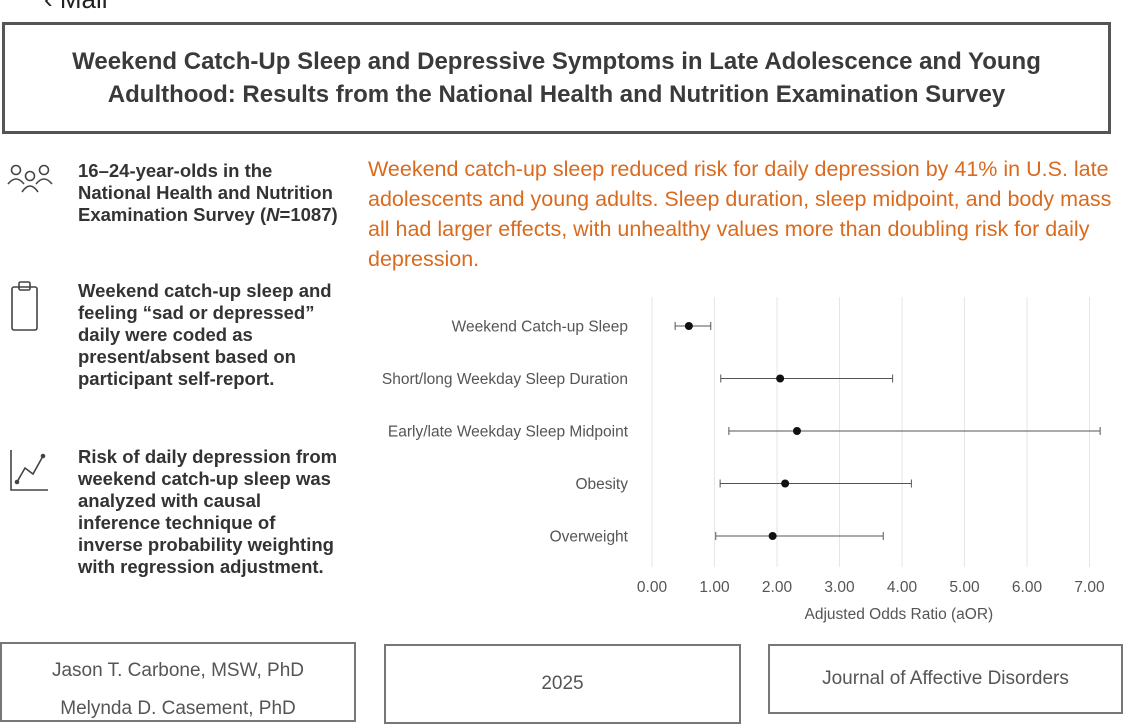 The height and width of the screenshot is (728, 1125). I want to click on x-tick-label: 1.00, so click(714, 587).